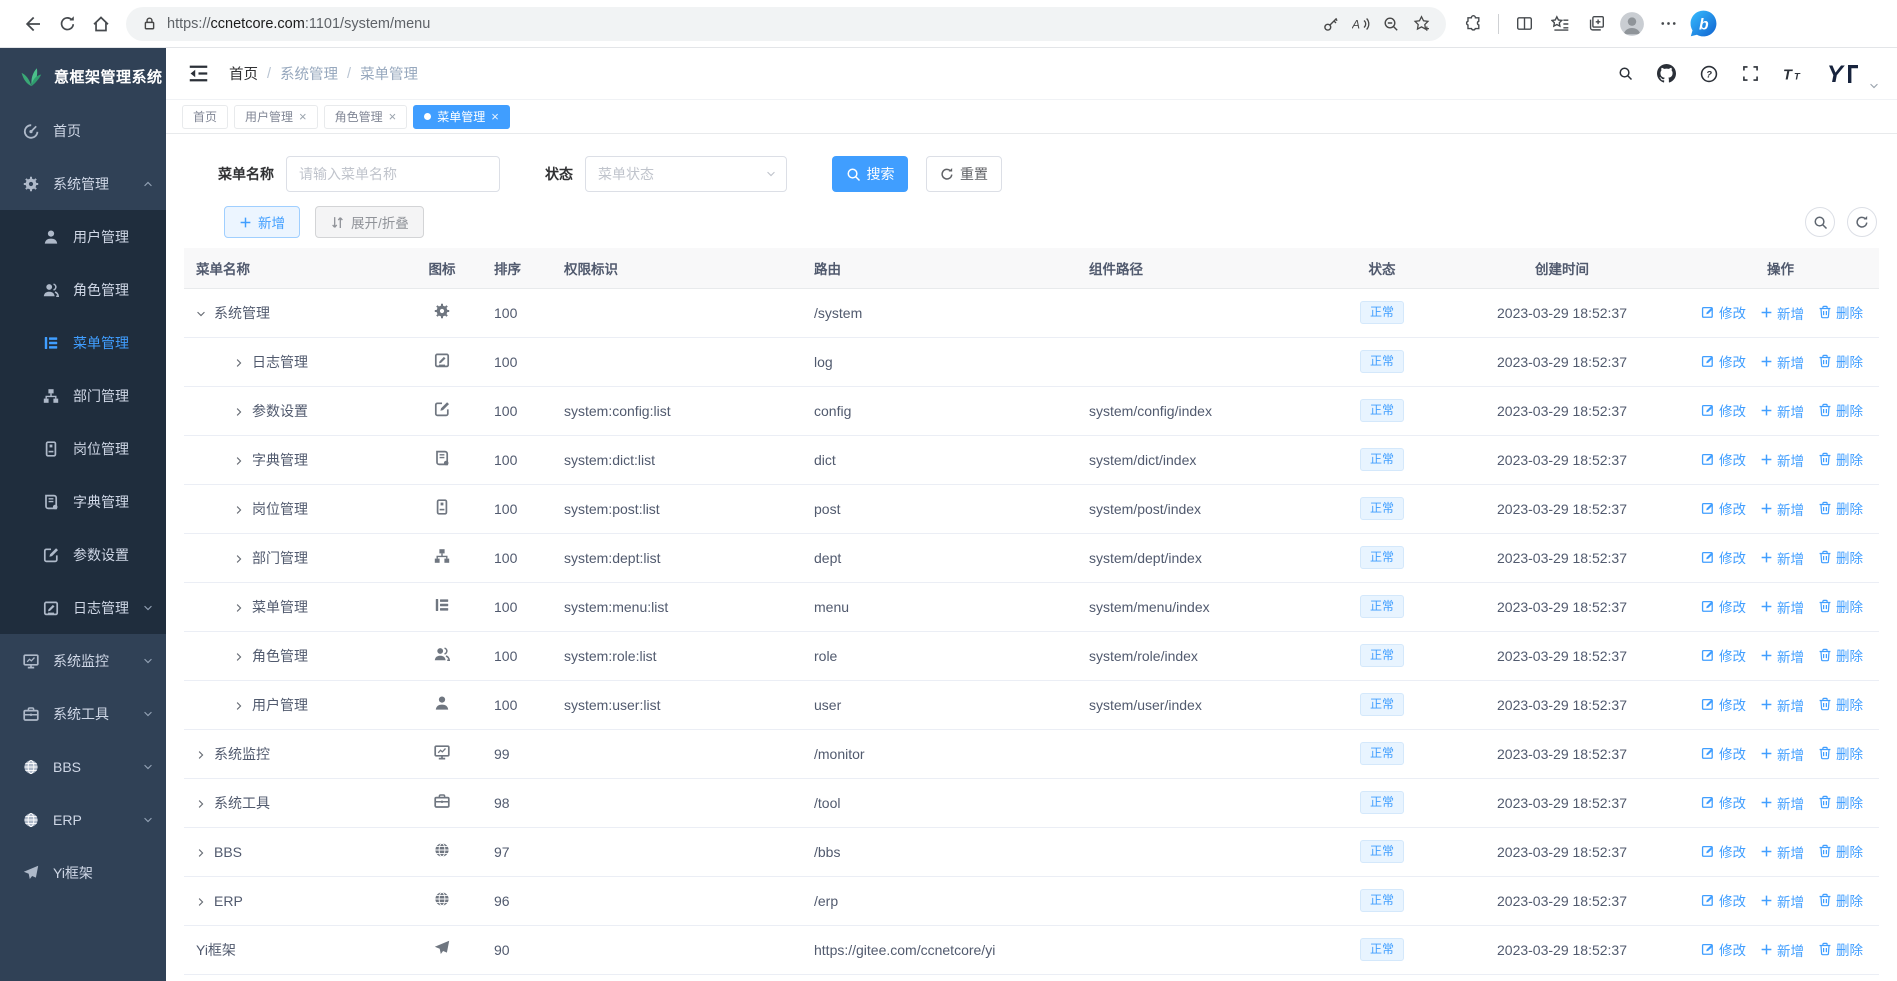 This screenshot has height=981, width=1897. Describe the element at coordinates (461, 116) in the screenshot. I see `tab-菜单管理: 菜单管理 ×` at that location.